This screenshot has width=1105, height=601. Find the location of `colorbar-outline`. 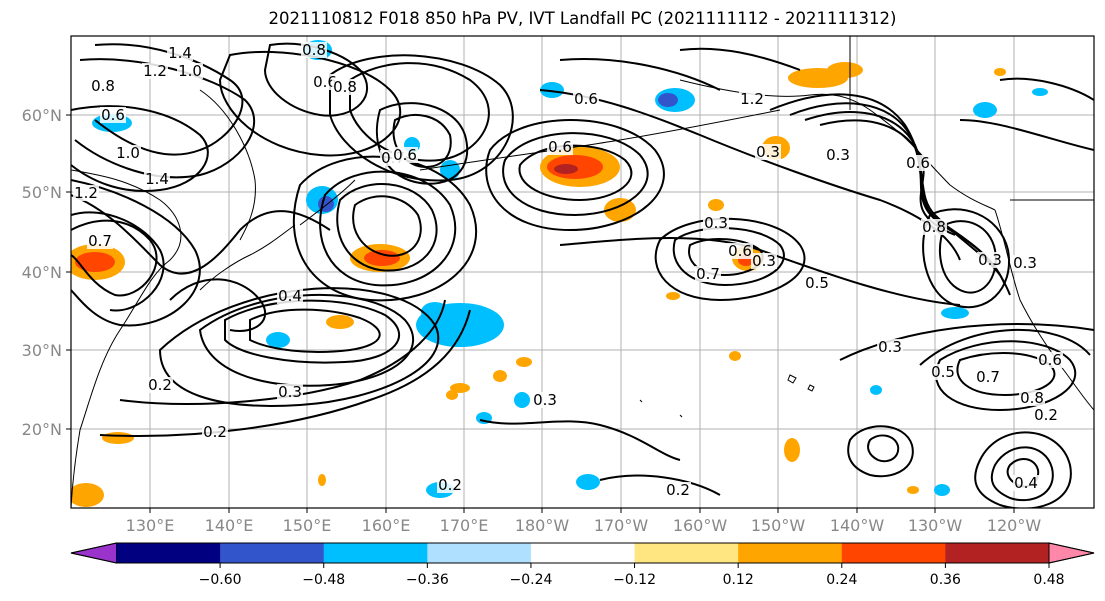

colorbar-outline is located at coordinates (582, 553).